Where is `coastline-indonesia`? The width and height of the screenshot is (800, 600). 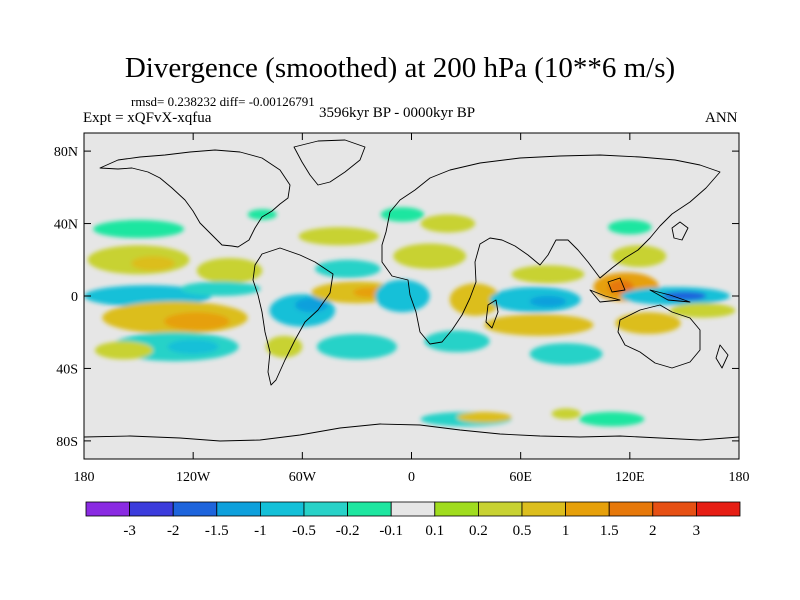 coastline-indonesia is located at coordinates (640, 290).